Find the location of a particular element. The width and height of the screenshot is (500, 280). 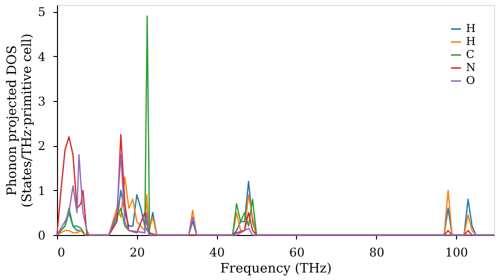

x-tick-label: 80 is located at coordinates (376, 253).